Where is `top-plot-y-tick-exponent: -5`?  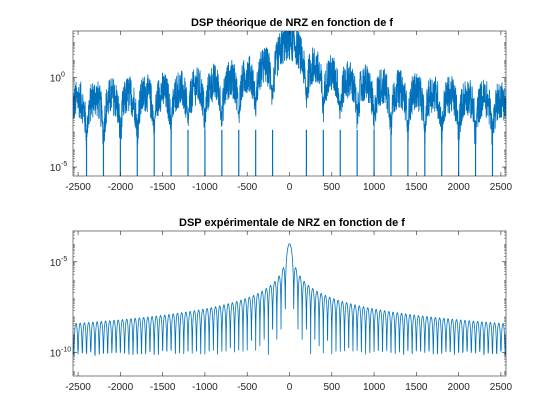
top-plot-y-tick-exponent: -5 is located at coordinates (64, 164).